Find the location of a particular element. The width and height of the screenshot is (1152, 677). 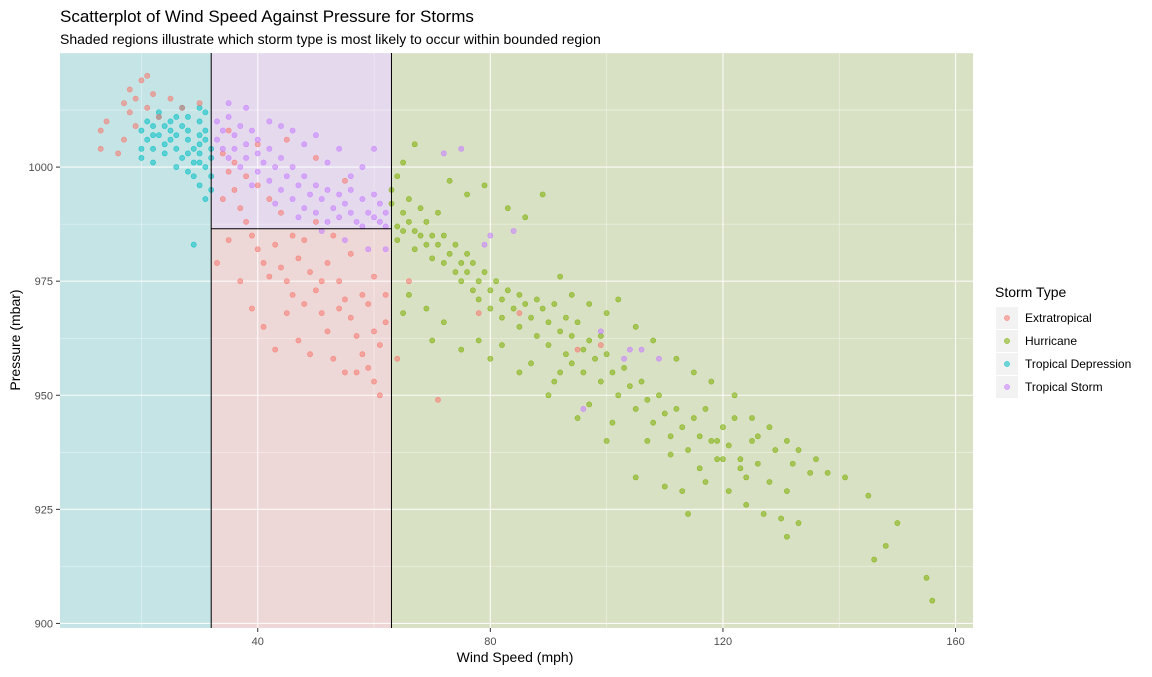

y-tick-label: 975 is located at coordinates (44, 282).